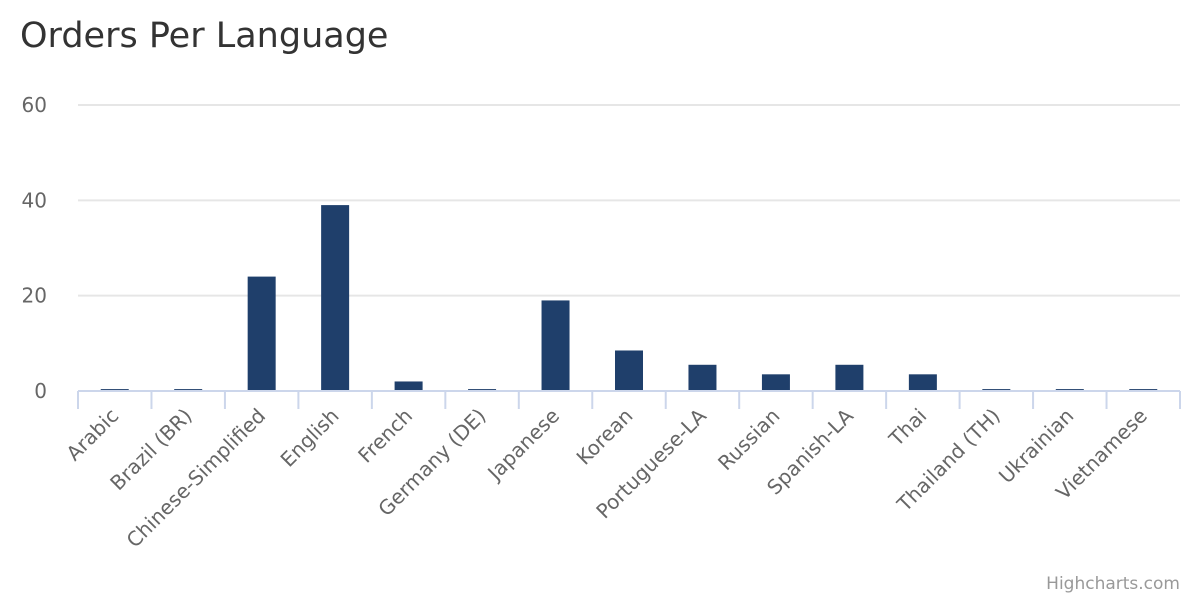 The image size is (1200, 604). Describe the element at coordinates (775, 382) in the screenshot. I see `bar-russian` at that location.